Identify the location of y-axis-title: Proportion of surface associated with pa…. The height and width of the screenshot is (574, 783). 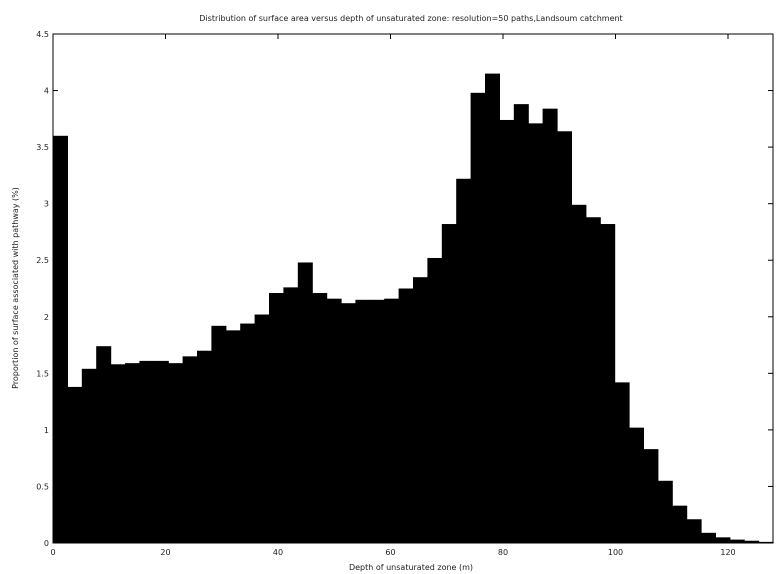
(15, 288).